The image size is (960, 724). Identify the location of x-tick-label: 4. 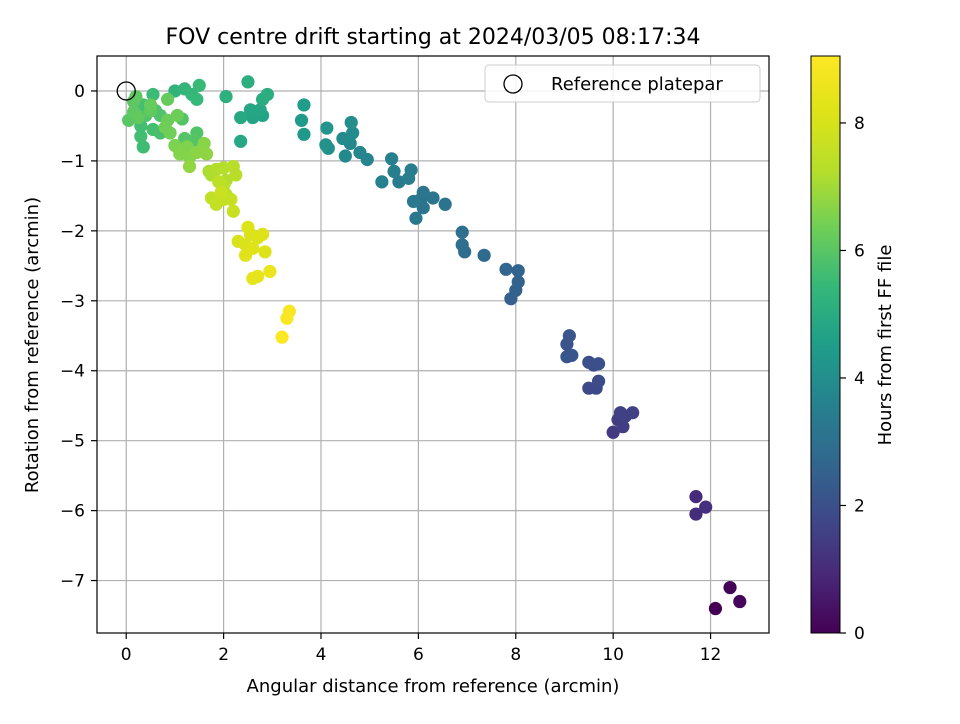
(321, 655).